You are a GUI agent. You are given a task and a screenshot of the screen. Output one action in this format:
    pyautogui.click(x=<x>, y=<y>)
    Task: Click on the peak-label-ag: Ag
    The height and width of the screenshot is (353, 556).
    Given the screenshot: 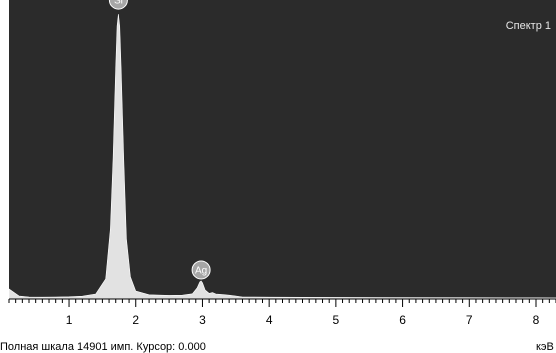 What is the action you would take?
    pyautogui.click(x=201, y=270)
    